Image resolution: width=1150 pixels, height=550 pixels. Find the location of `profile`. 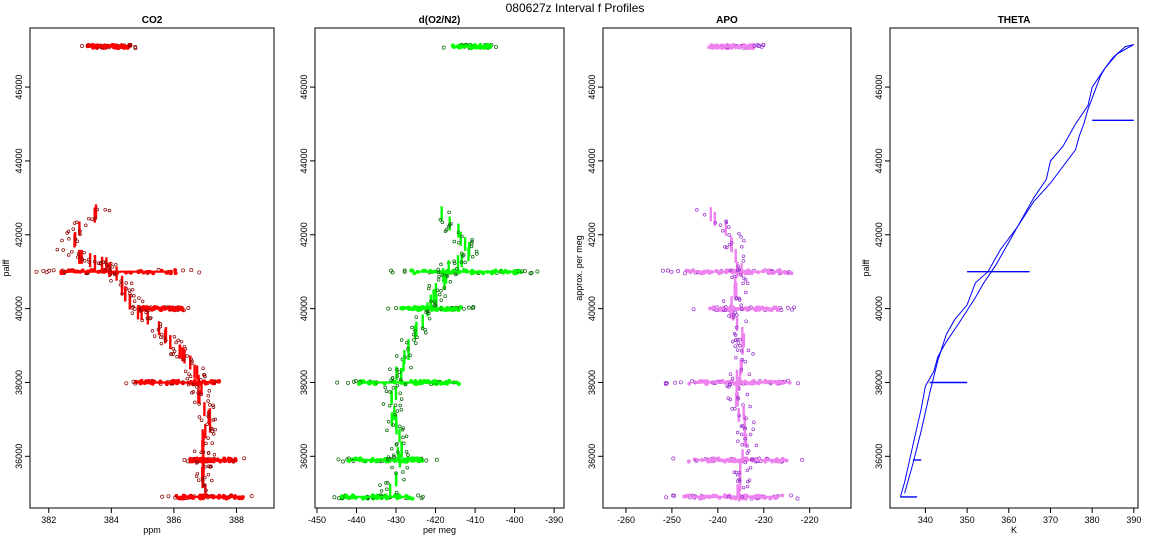

profile is located at coordinates (727, 354).